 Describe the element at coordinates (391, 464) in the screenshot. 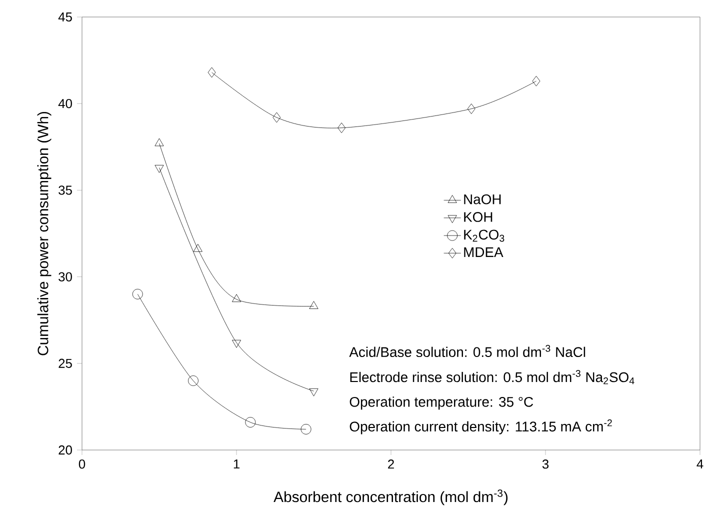

I see `x-tick-label: 2` at that location.